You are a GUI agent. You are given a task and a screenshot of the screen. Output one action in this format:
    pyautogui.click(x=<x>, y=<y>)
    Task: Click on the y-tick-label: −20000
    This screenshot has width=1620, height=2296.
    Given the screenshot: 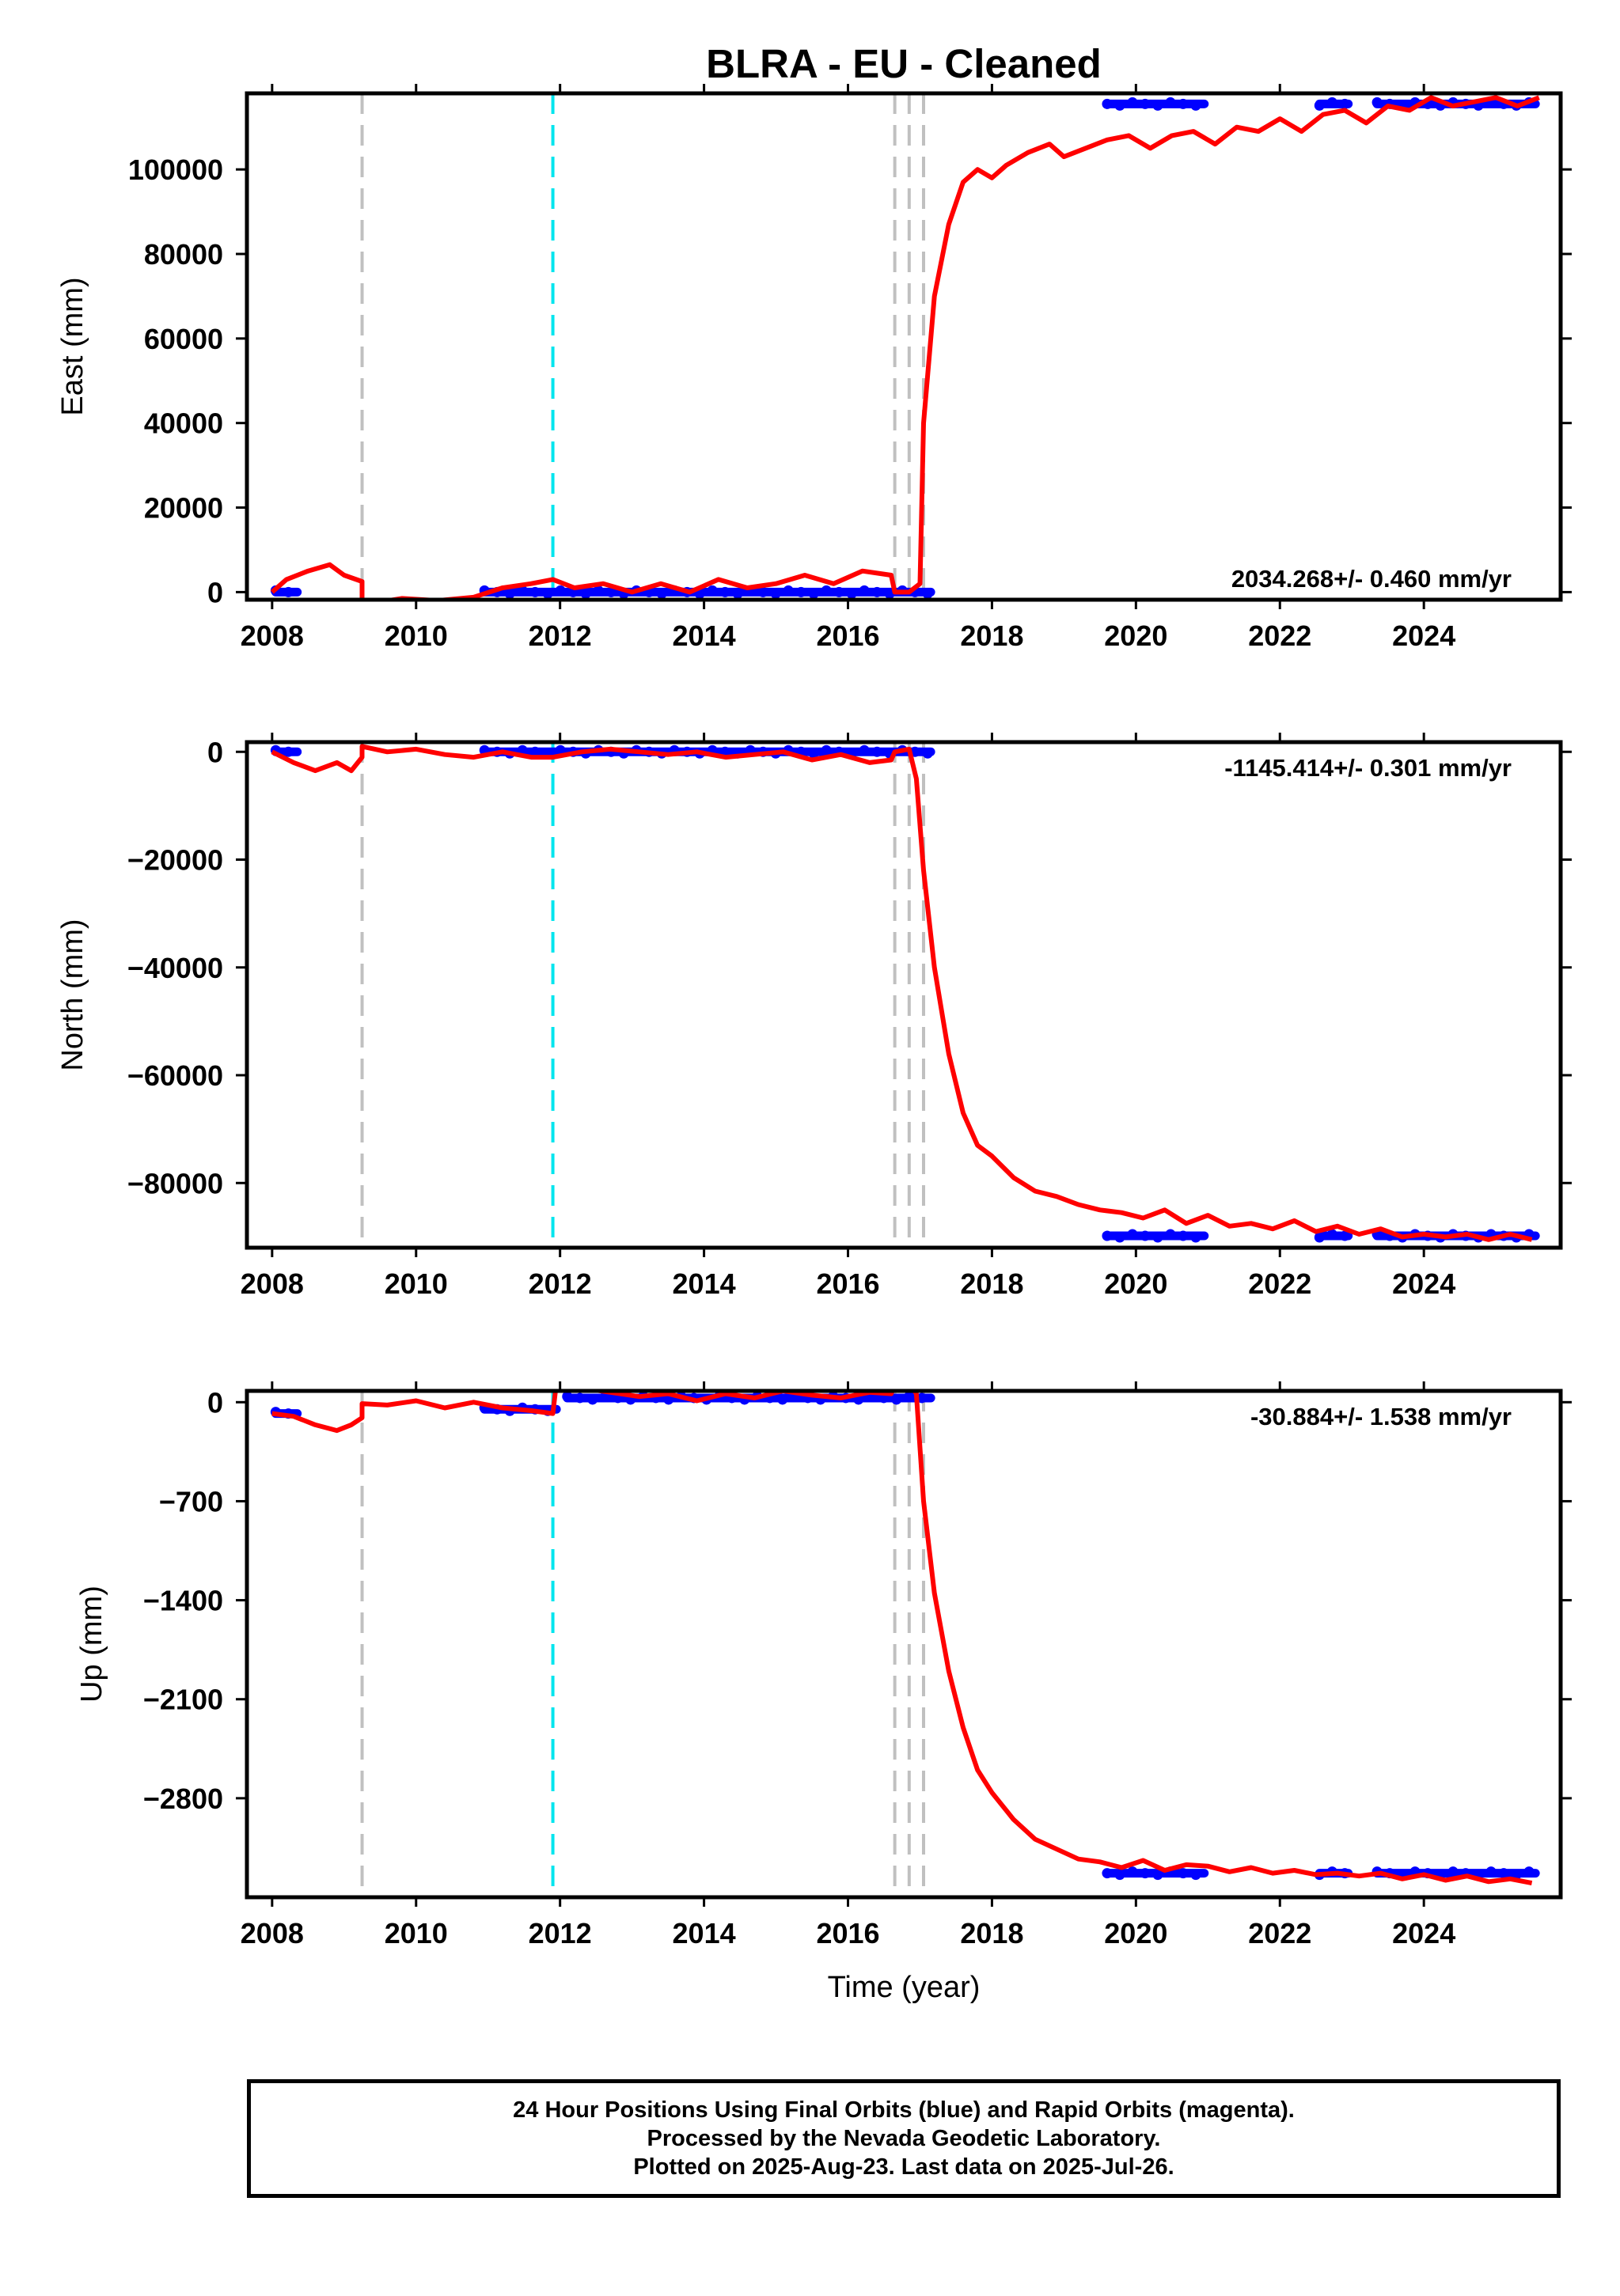 What is the action you would take?
    pyautogui.click(x=175, y=861)
    